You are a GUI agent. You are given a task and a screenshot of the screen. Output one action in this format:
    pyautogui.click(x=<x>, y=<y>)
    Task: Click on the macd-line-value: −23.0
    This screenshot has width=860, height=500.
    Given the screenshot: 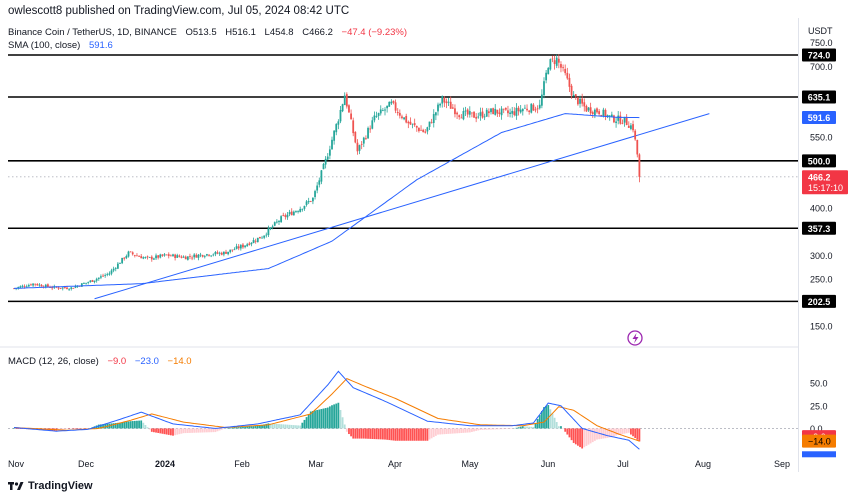 What is the action you would take?
    pyautogui.click(x=146, y=361)
    